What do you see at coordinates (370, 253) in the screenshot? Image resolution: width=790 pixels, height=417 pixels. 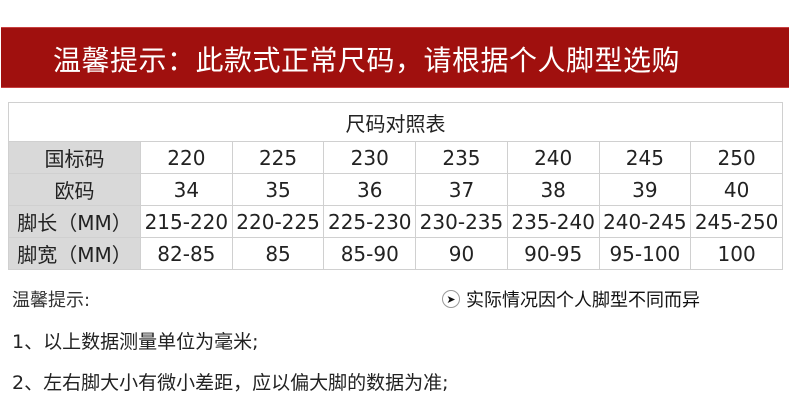 I see `table-cell: 85-90` at bounding box center [370, 253].